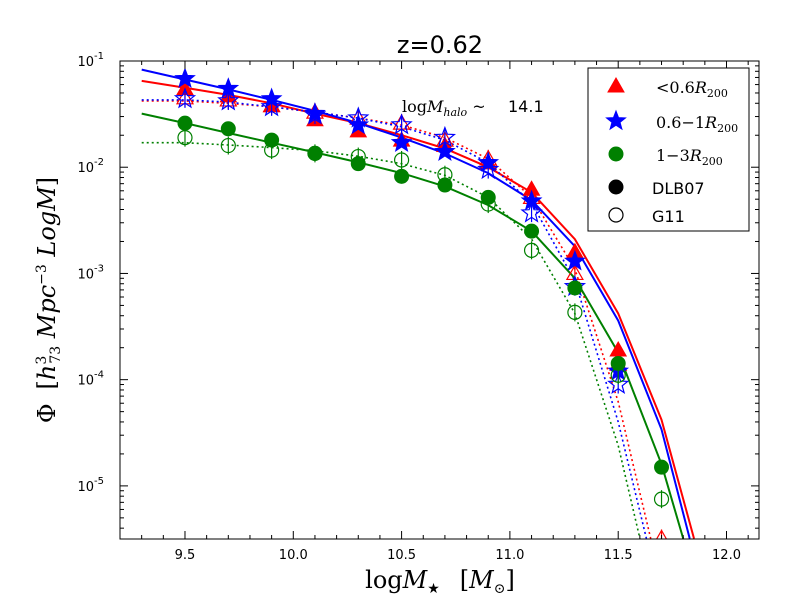 The height and width of the screenshot is (600, 800). Describe the element at coordinates (440, 581) in the screenshot. I see `x-axis-label: logM★ [M⊙]` at that location.